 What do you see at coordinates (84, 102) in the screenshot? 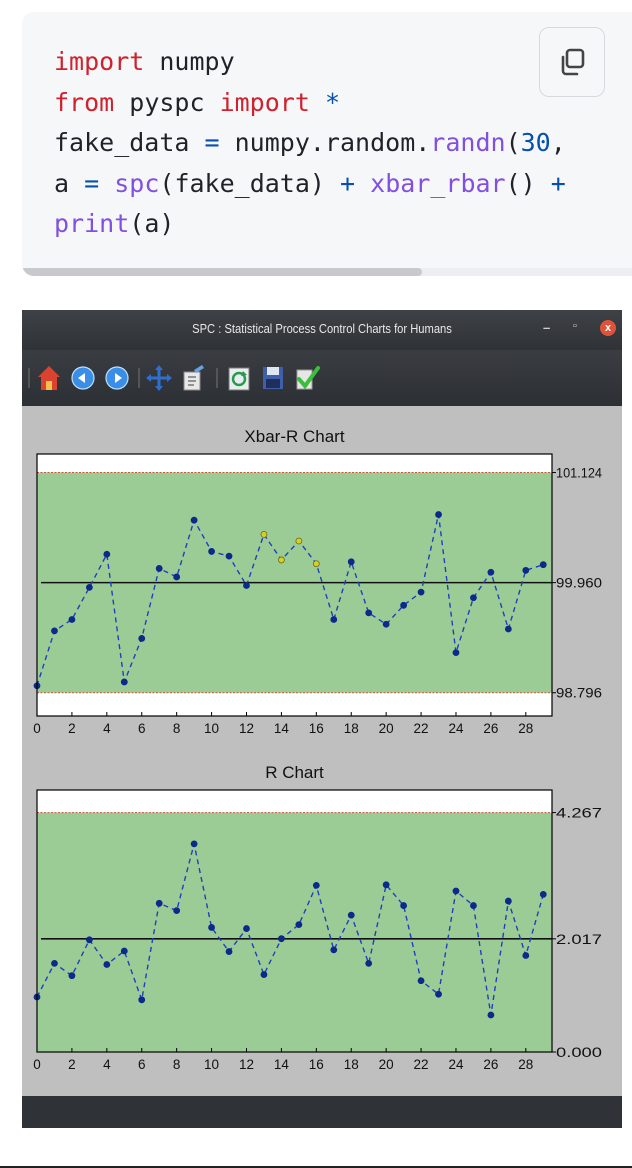
I see `keyword: from` at bounding box center [84, 102].